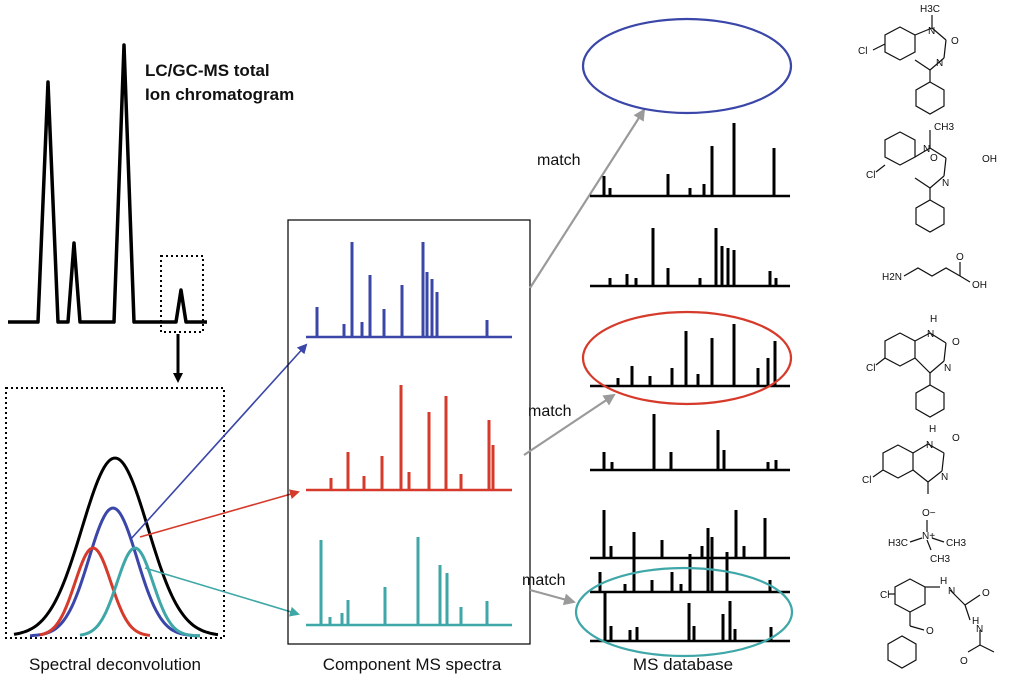 This screenshot has width=1009, height=678. I want to click on nordazepam-h: H, so click(933, 319).